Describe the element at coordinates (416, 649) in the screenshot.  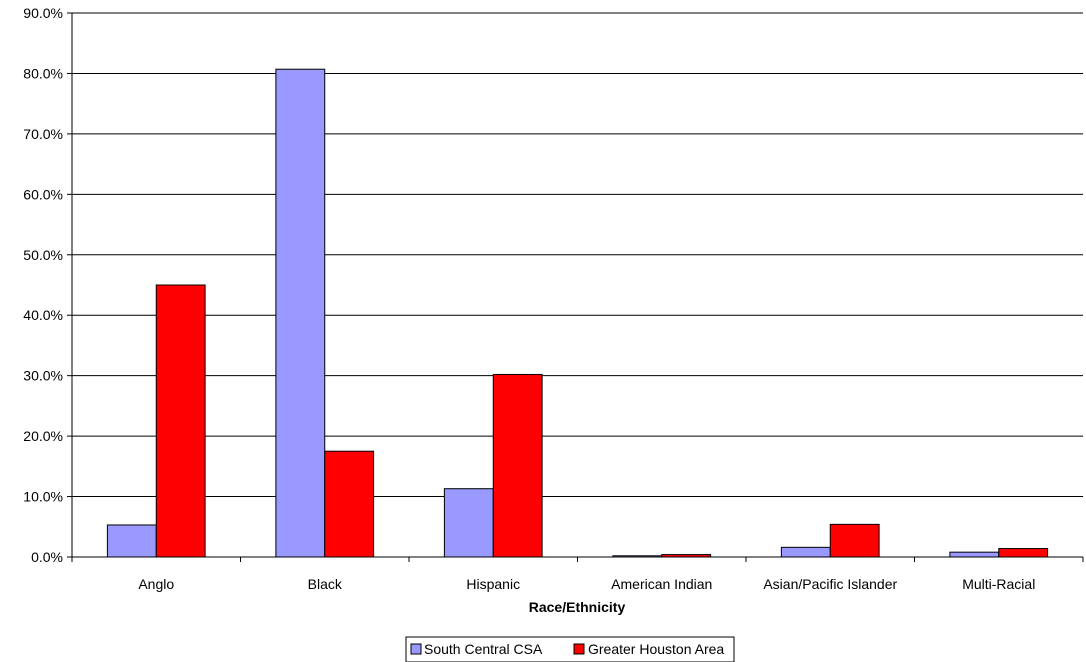
I see `legend-swatch-south-central-csa` at that location.